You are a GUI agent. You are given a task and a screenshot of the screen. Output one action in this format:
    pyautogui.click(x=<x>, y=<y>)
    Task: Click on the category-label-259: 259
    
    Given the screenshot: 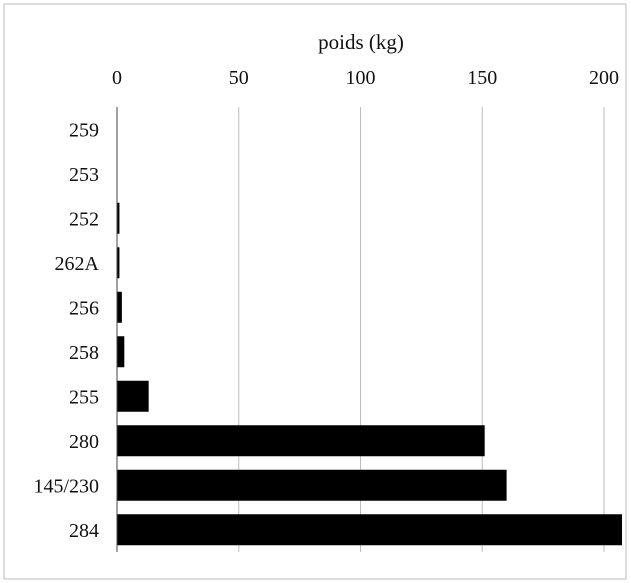 What is the action you would take?
    pyautogui.click(x=84, y=130)
    